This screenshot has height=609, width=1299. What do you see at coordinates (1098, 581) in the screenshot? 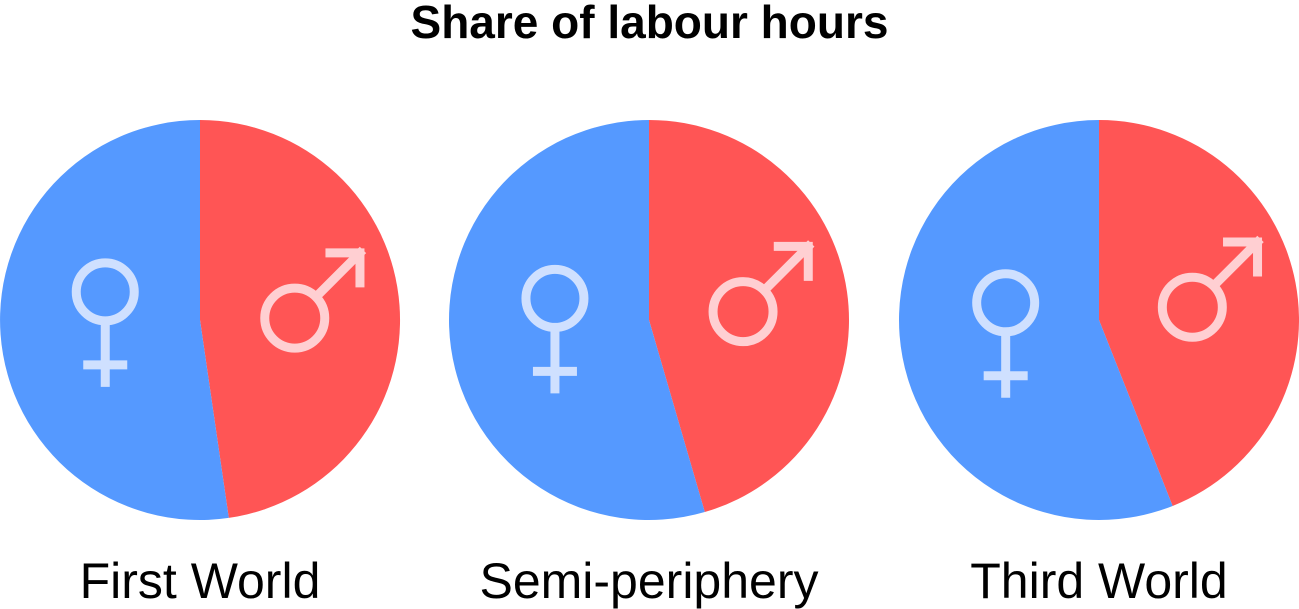
I see `pie-label: Third World` at bounding box center [1098, 581].